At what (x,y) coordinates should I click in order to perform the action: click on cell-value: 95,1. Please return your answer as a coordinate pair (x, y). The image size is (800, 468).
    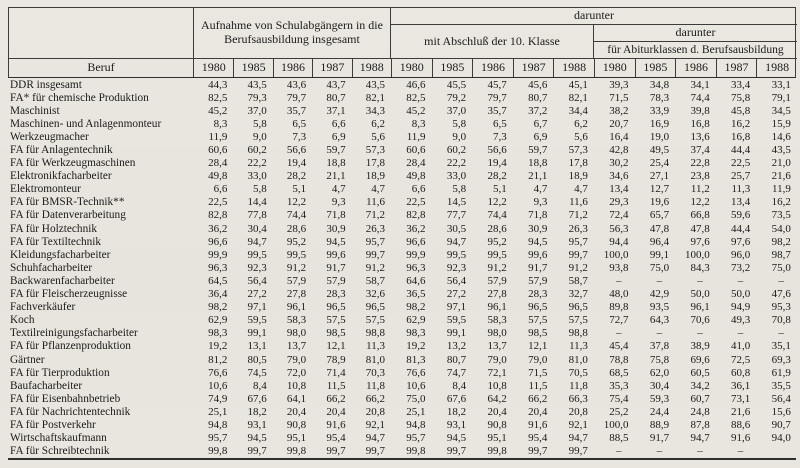
    Looking at the image, I should click on (497, 438).